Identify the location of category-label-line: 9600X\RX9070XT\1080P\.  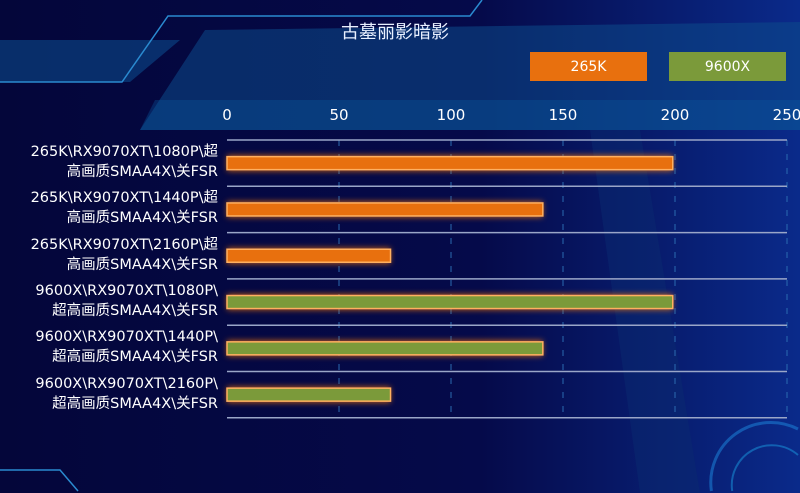
(126, 291).